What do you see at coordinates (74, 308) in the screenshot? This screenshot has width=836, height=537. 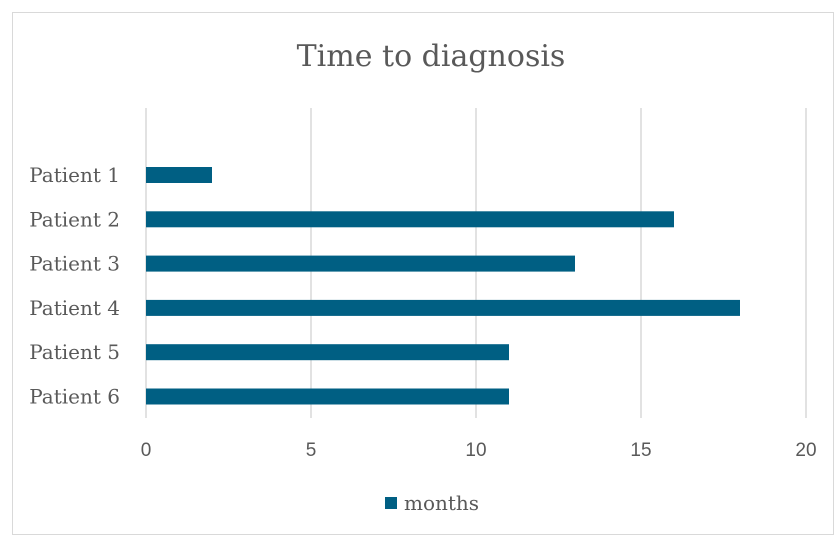 I see `category-label-4: Patient 4` at bounding box center [74, 308].